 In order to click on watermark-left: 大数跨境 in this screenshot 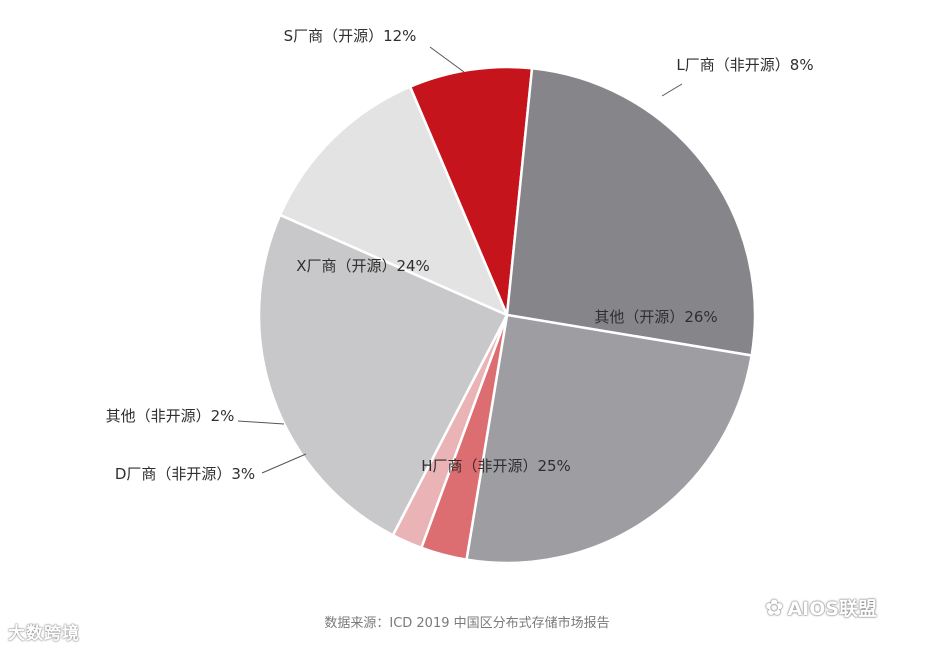, I will do `click(44, 634)`.